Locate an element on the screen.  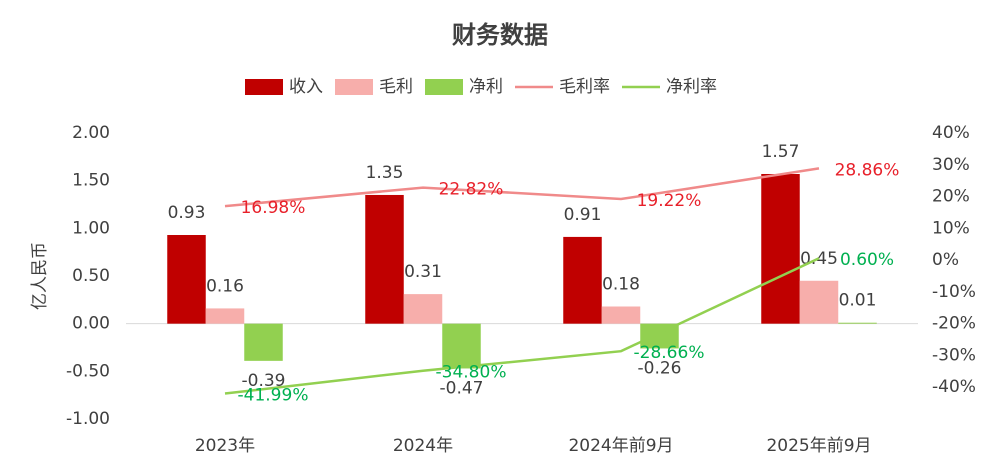
bar-value-label: 0.93 is located at coordinates (187, 213).